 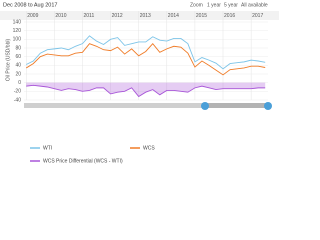 I want to click on x-tick-label: 2013, so click(x=145, y=16).